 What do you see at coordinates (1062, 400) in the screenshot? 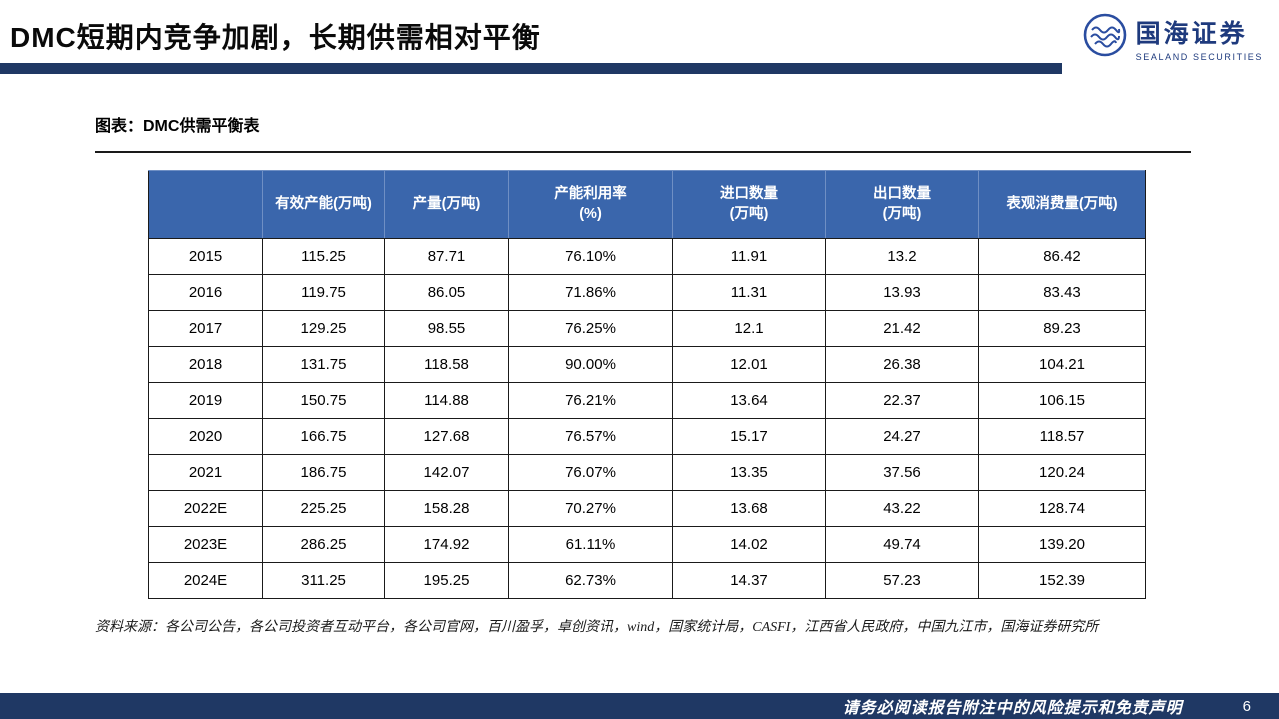
I see `value-cell: 106.15` at bounding box center [1062, 400].